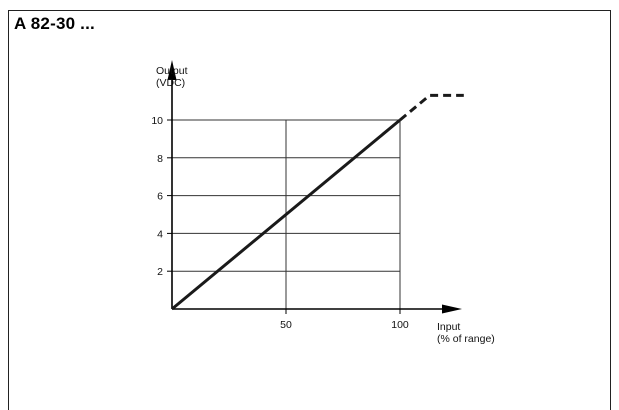  What do you see at coordinates (286, 325) in the screenshot?
I see `tick-label-x-50: 50` at bounding box center [286, 325].